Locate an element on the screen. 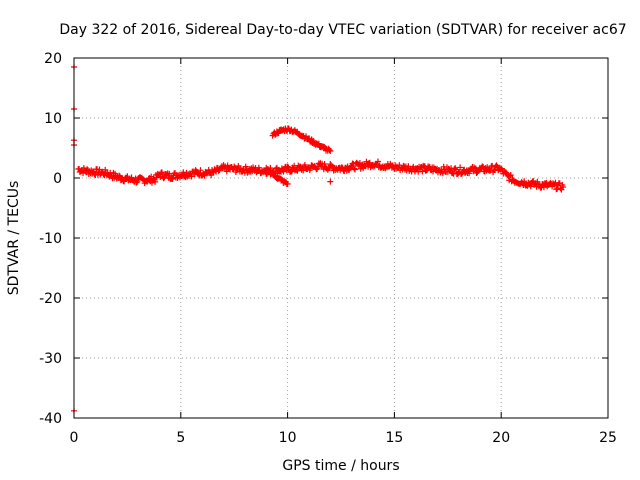 The height and width of the screenshot is (480, 640). y-tick-label: -20 is located at coordinates (50, 299).